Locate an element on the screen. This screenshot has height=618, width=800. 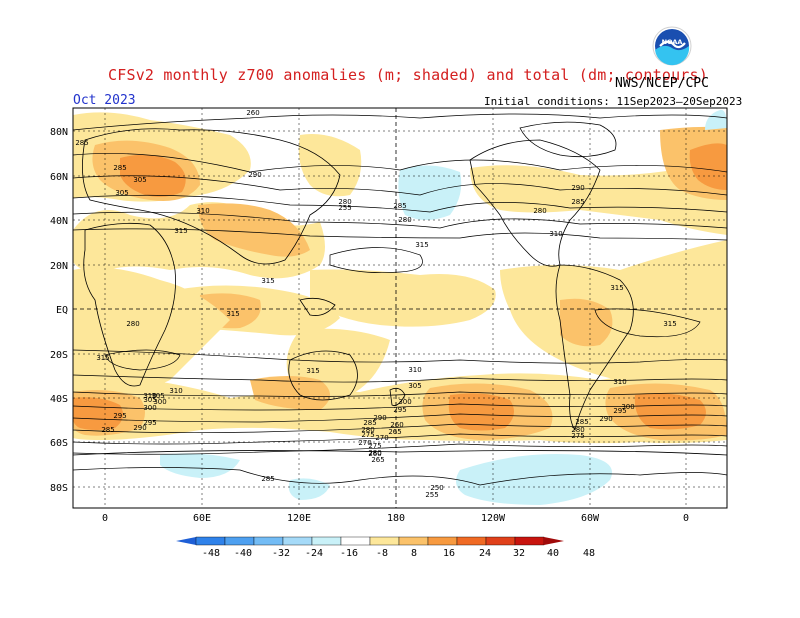
lat-label-8: 80S is located at coordinates (59, 488).